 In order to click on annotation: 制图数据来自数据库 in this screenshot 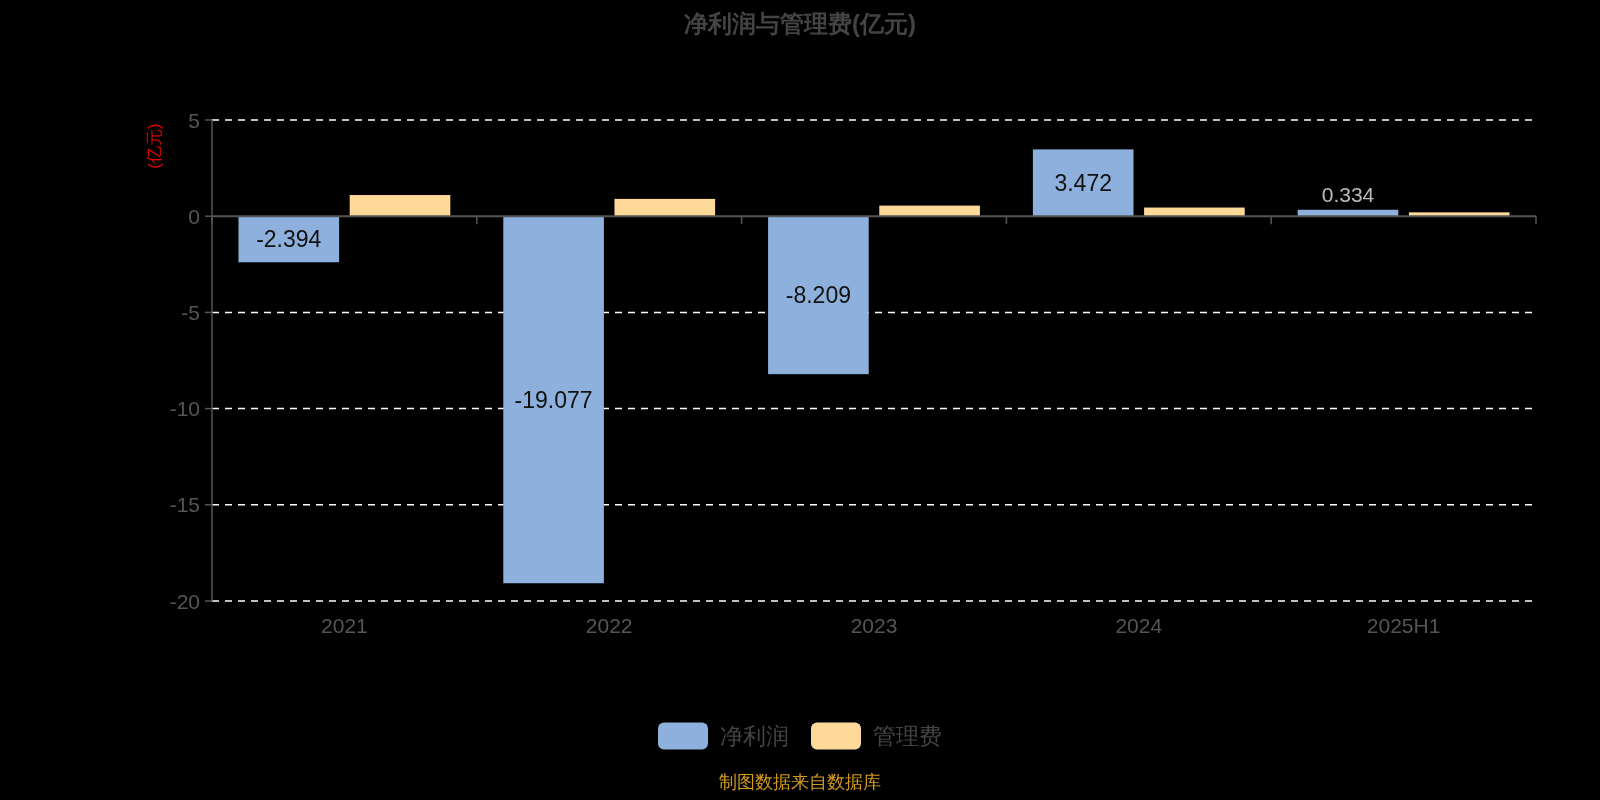, I will do `click(800, 782)`.